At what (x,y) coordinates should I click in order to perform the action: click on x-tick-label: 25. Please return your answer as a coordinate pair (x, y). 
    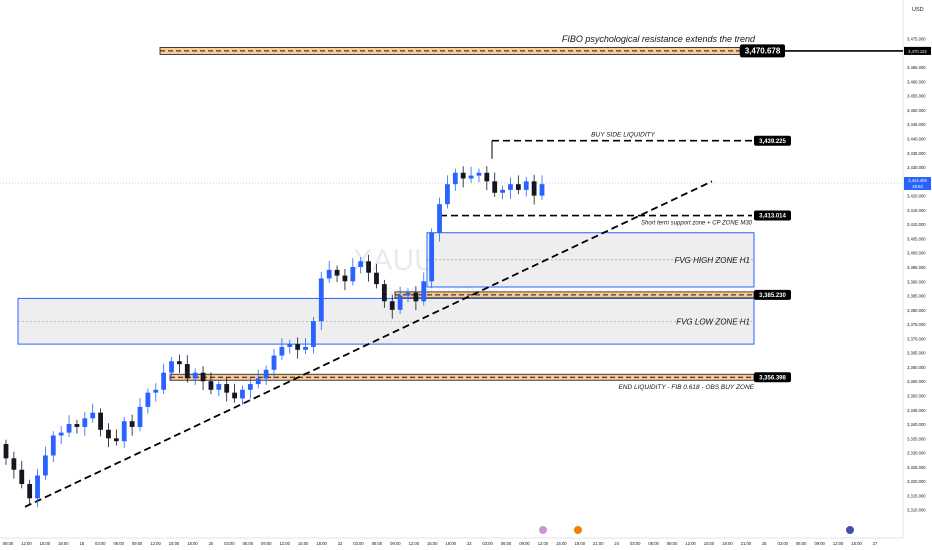
    Looking at the image, I should click on (764, 543).